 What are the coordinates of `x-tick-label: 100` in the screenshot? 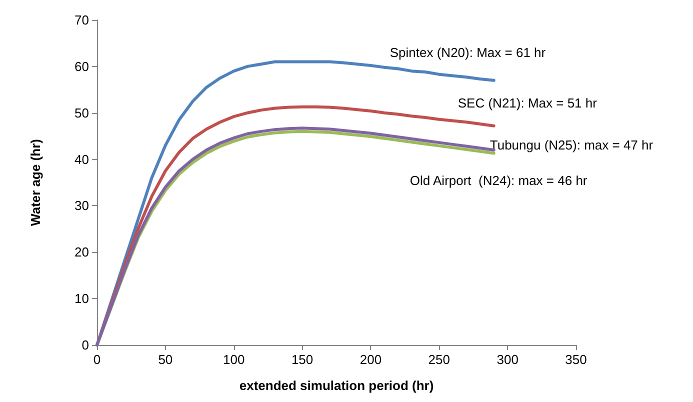 It's located at (234, 359).